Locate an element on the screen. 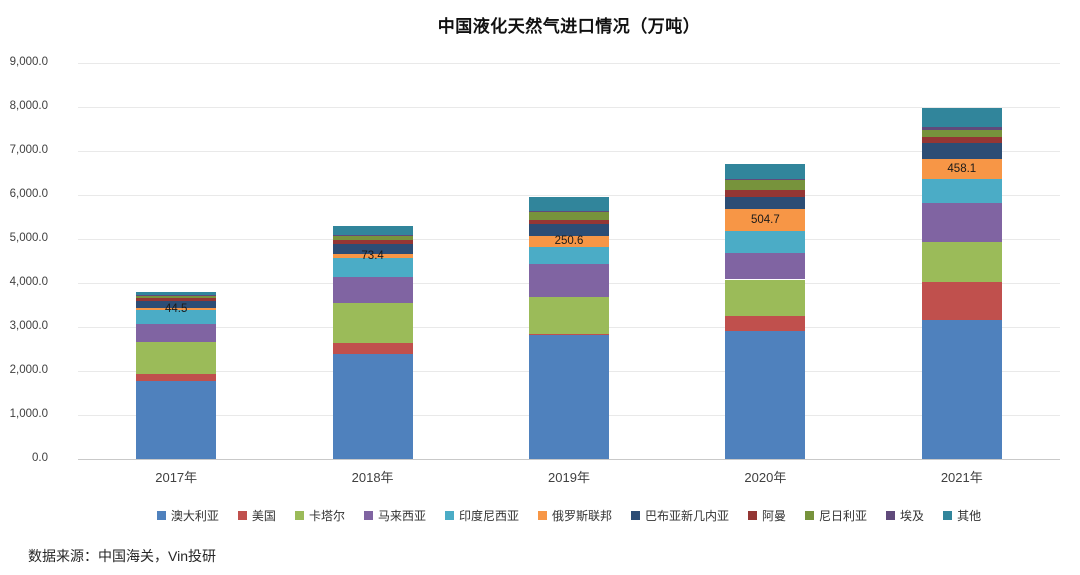  legend-item-阿曼: 阿曼 is located at coordinates (767, 515).